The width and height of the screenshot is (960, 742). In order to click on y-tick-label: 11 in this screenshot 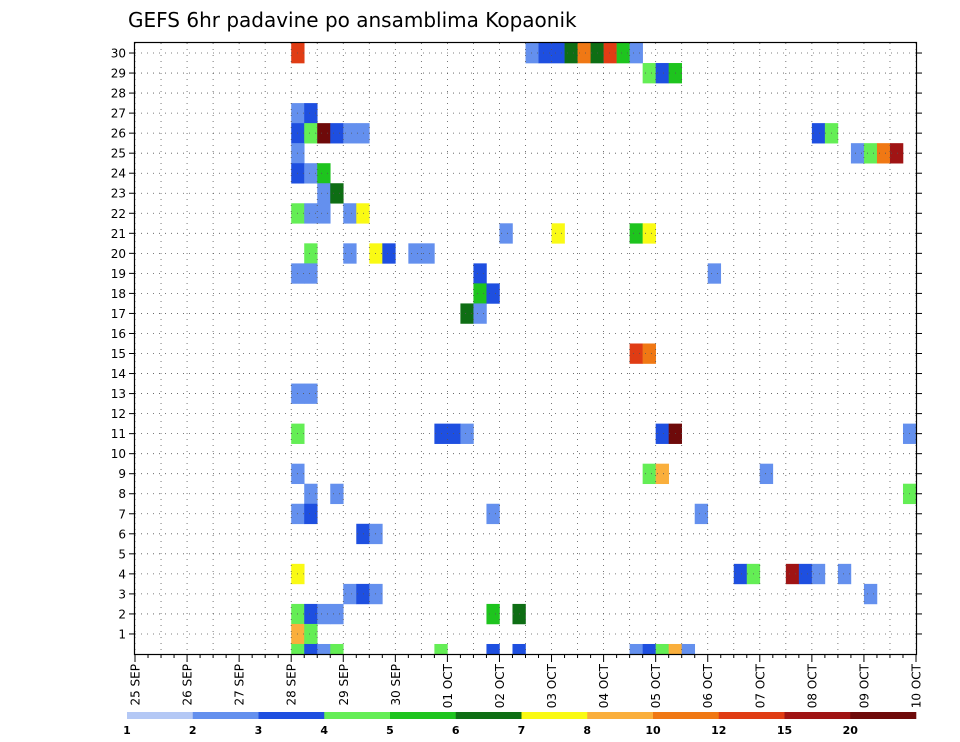, I will do `click(118, 434)`.